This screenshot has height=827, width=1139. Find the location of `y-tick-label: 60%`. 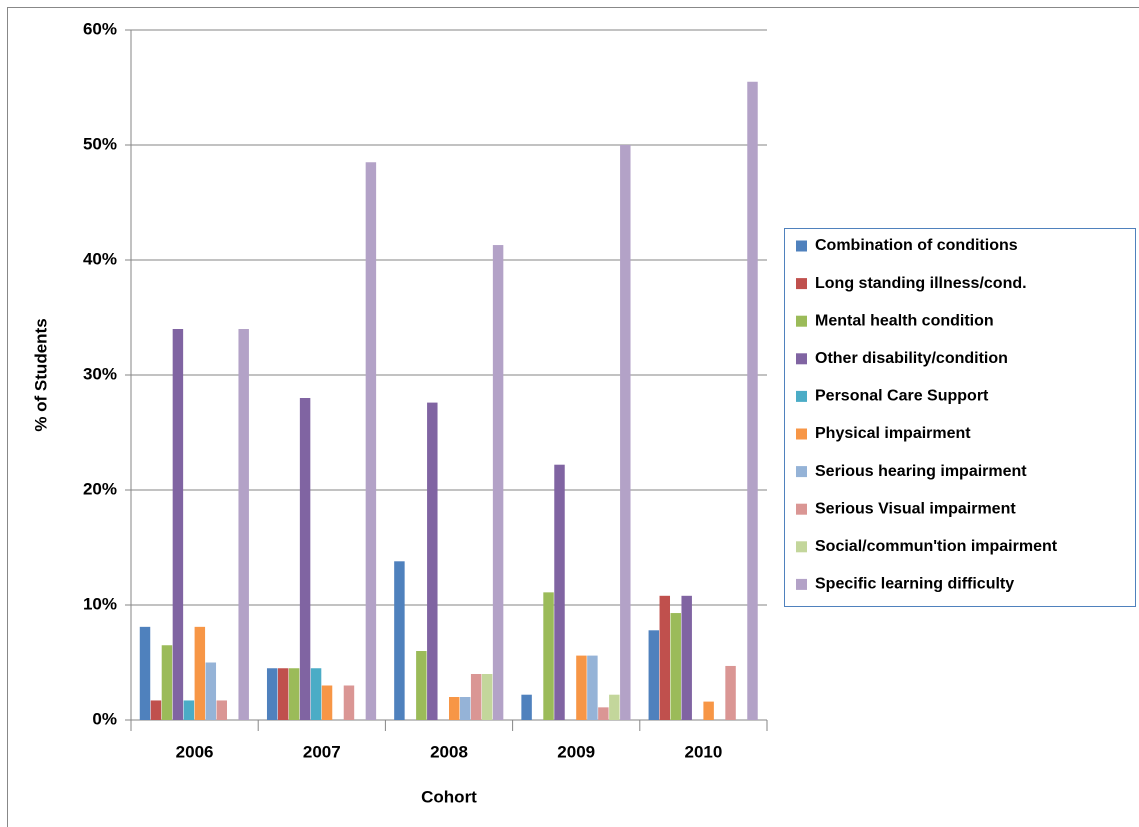

y-tick-label: 60% is located at coordinates (100, 28).